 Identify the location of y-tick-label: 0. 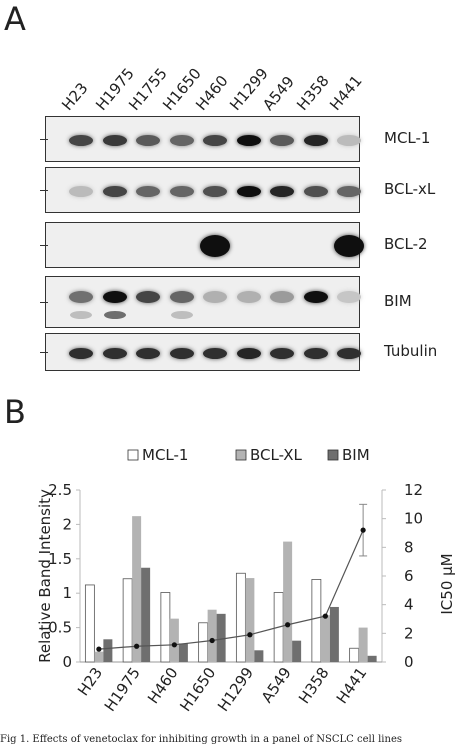
(67, 662).